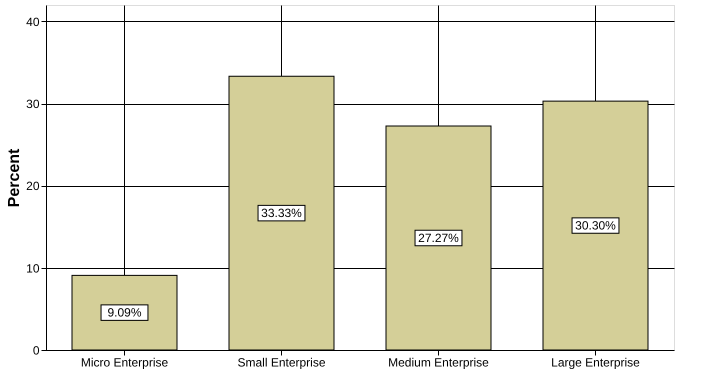  Describe the element at coordinates (439, 363) in the screenshot. I see `x-tick-label: Medium Enterprise` at that location.